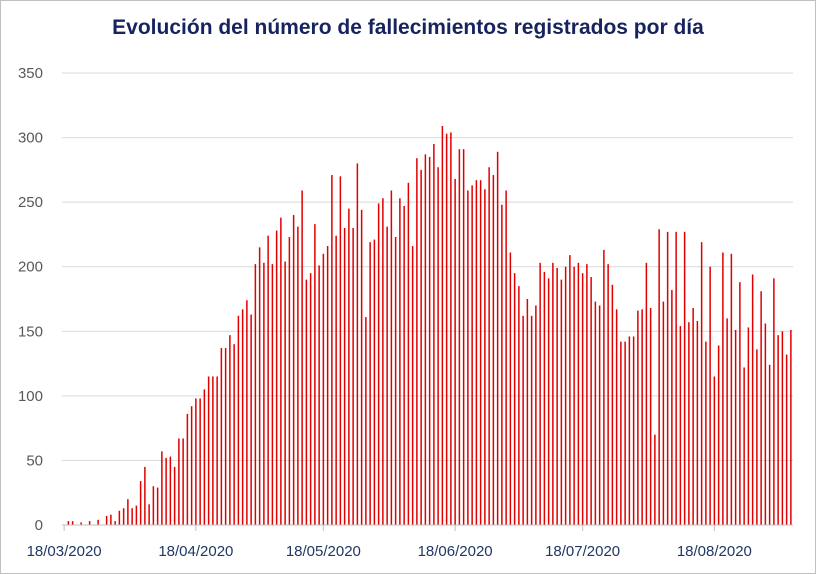 This screenshot has height=574, width=816. What do you see at coordinates (323, 551) in the screenshot?
I see `x-tick-label: 18/05/2020` at bounding box center [323, 551].